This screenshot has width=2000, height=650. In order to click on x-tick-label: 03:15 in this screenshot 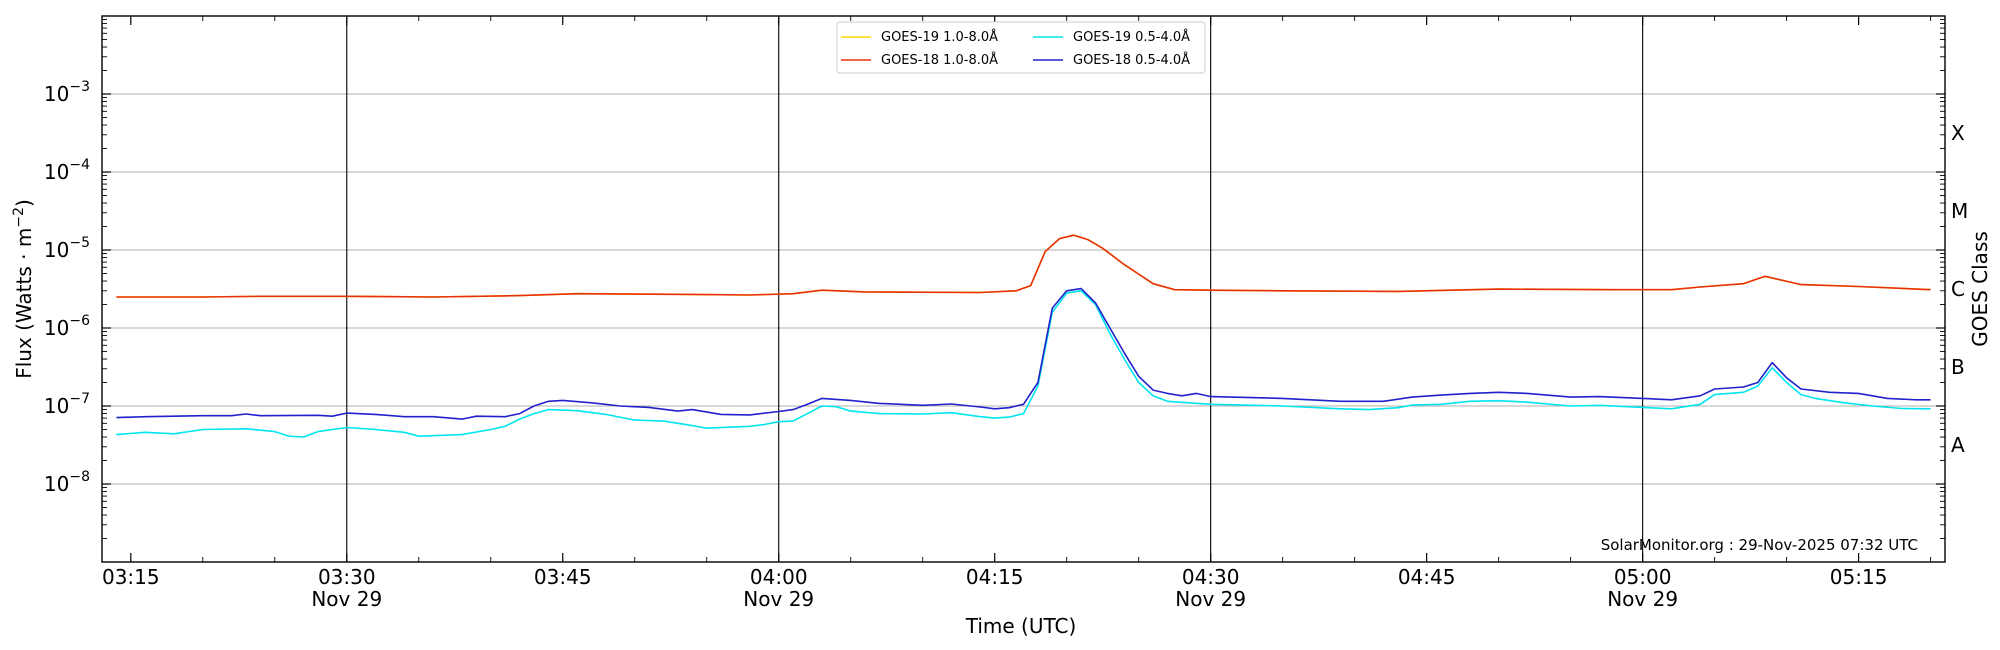, I will do `click(131, 577)`.